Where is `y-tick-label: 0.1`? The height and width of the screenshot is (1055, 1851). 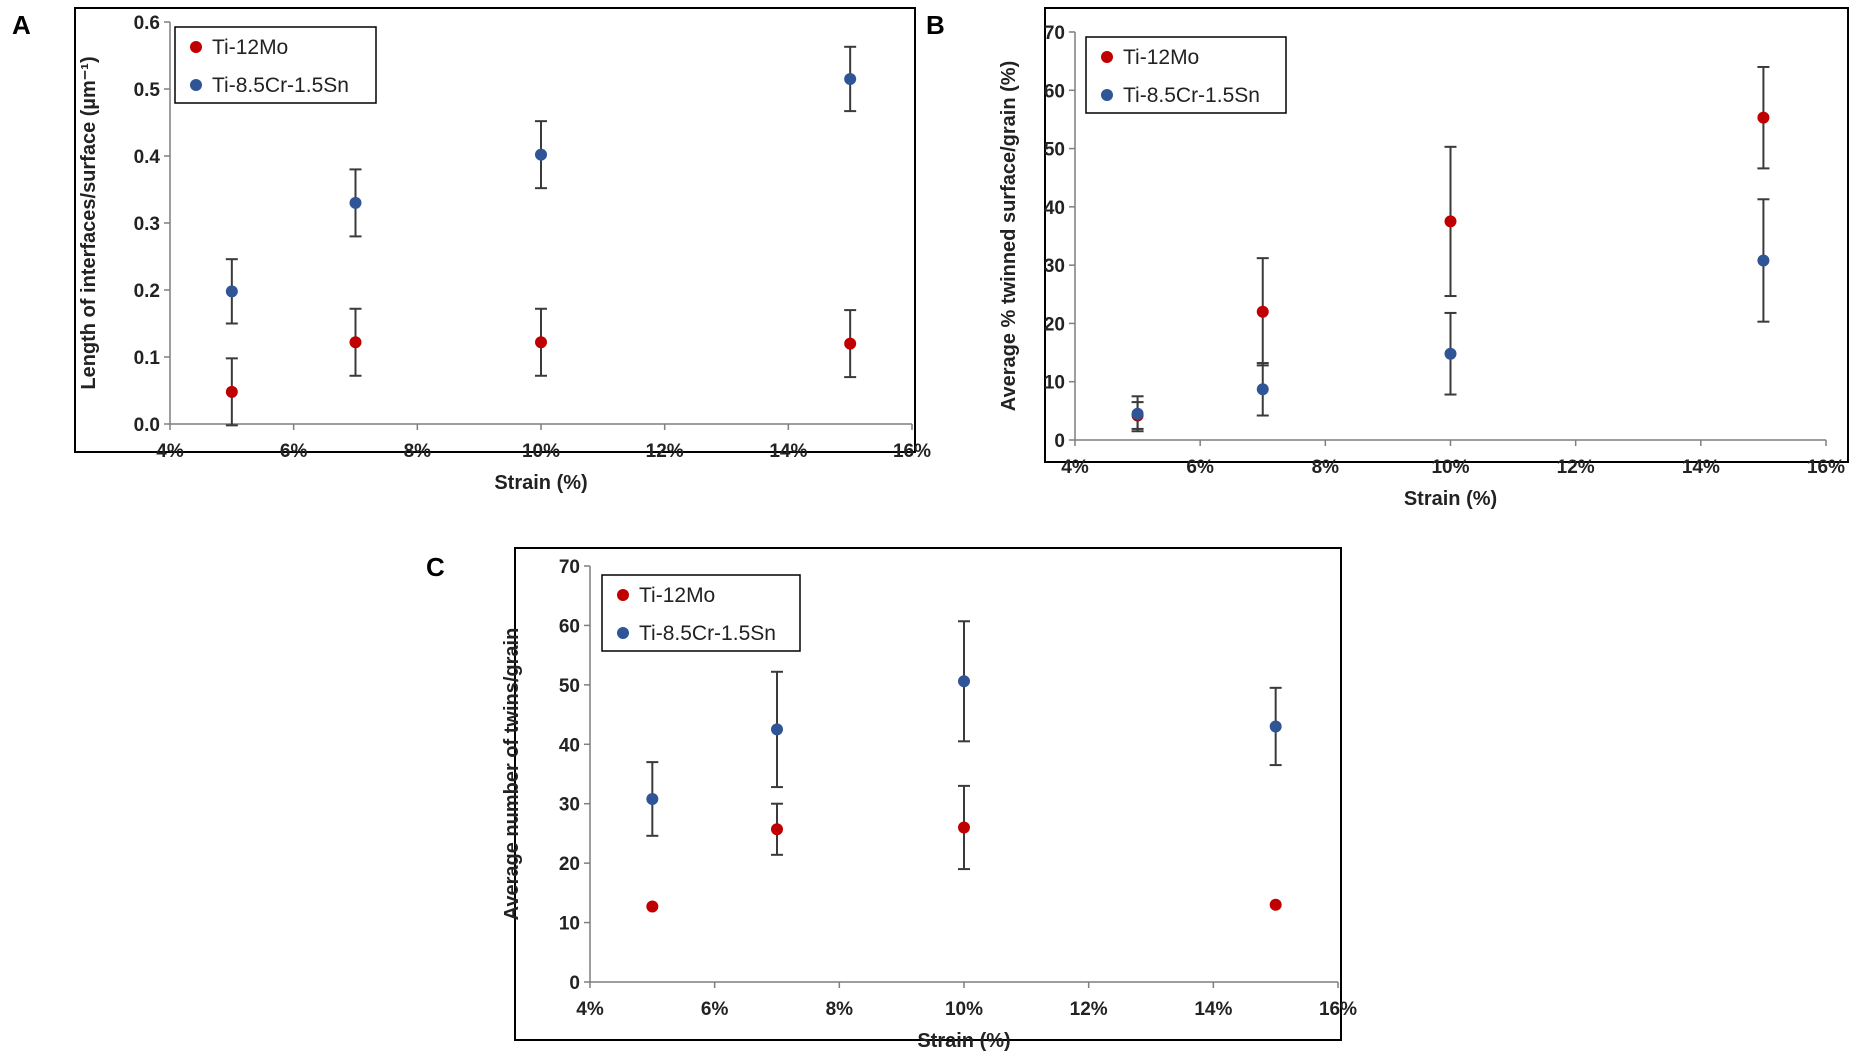
y-tick-label: 0.1 is located at coordinates (147, 358).